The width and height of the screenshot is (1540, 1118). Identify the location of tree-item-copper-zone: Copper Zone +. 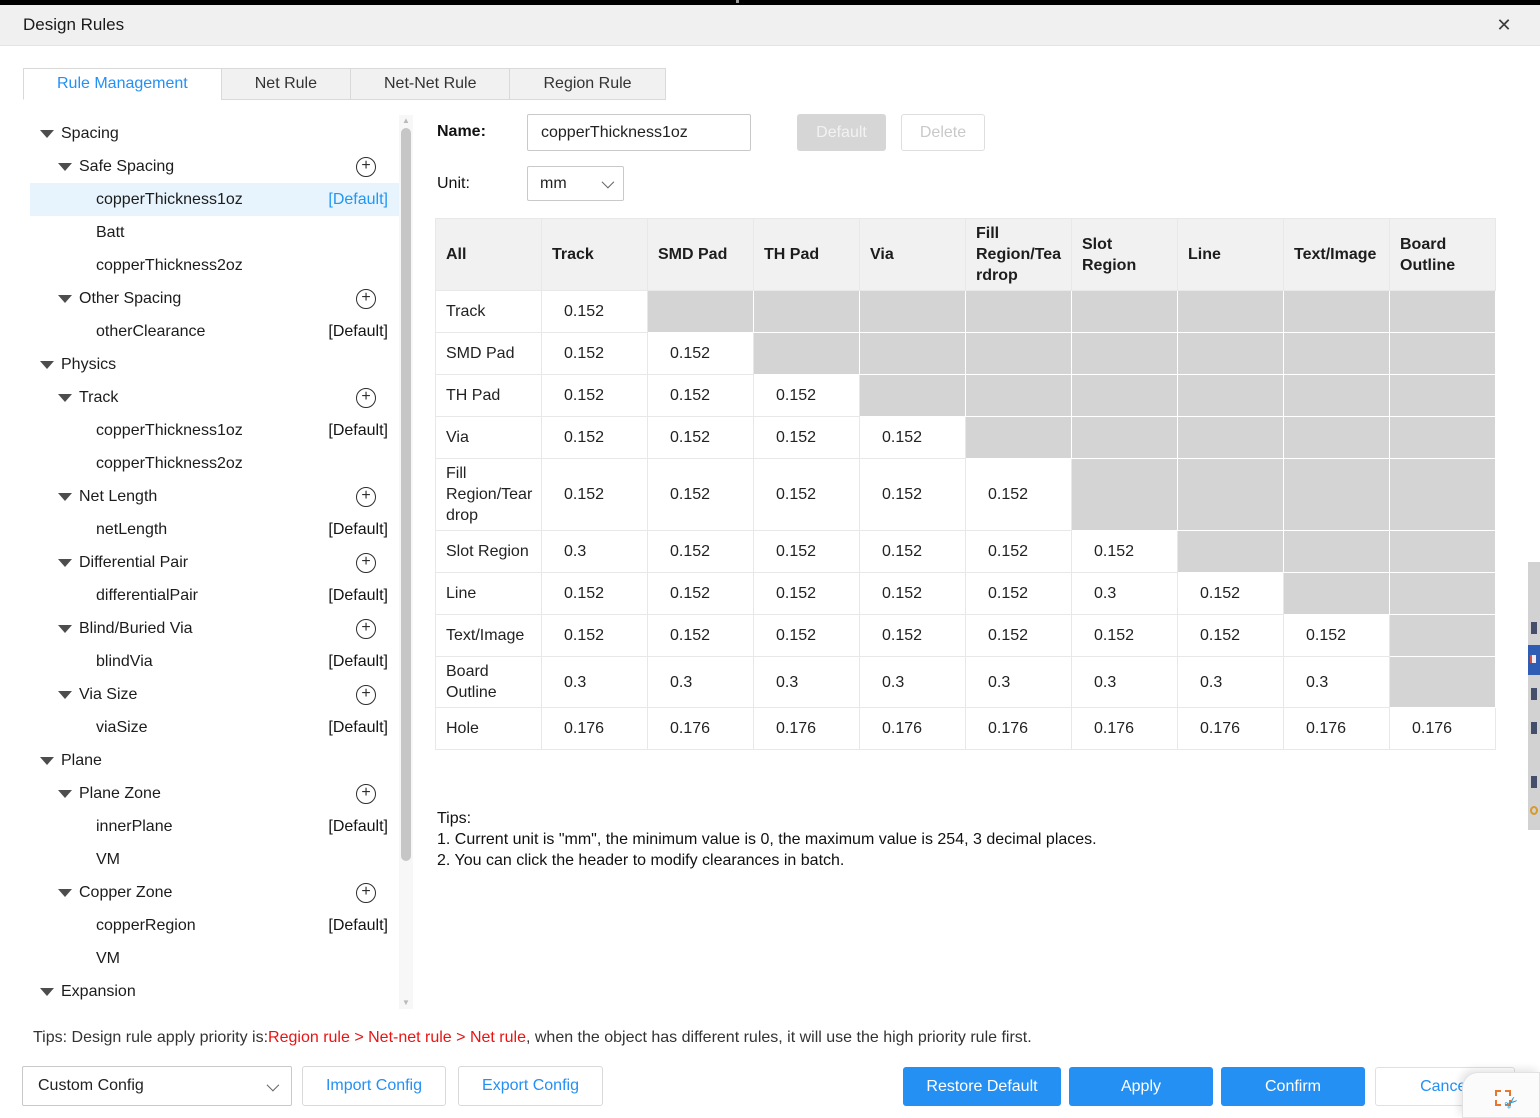
(215, 892).